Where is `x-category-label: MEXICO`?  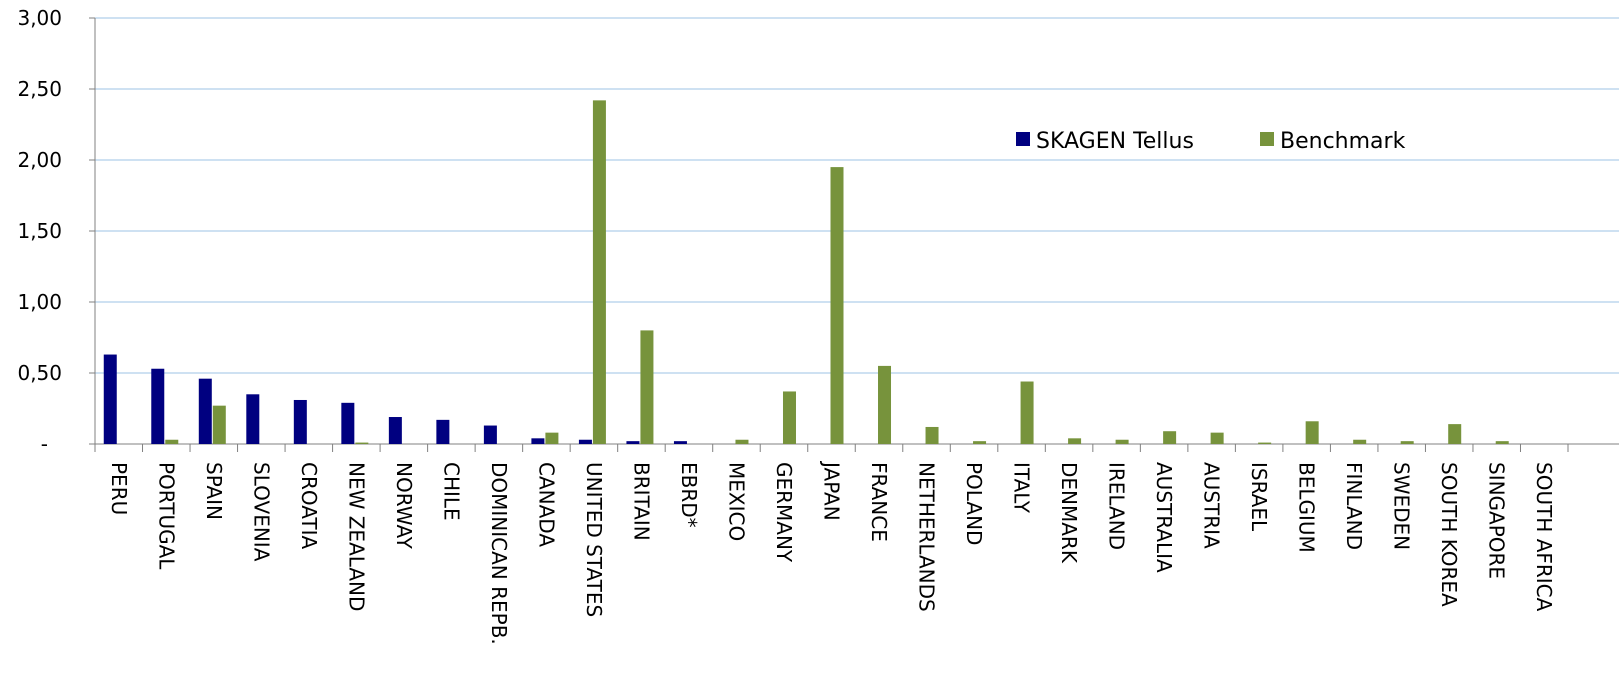 x-category-label: MEXICO is located at coordinates (736, 501).